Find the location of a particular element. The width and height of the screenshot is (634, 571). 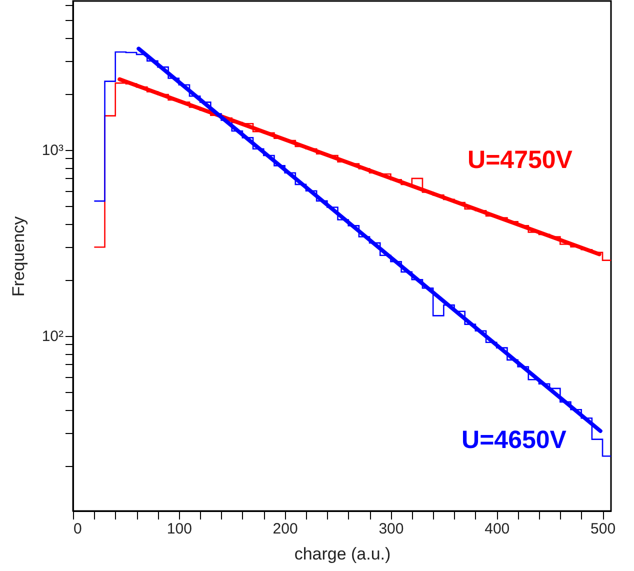

x-tick-label: 0 is located at coordinates (78, 529).